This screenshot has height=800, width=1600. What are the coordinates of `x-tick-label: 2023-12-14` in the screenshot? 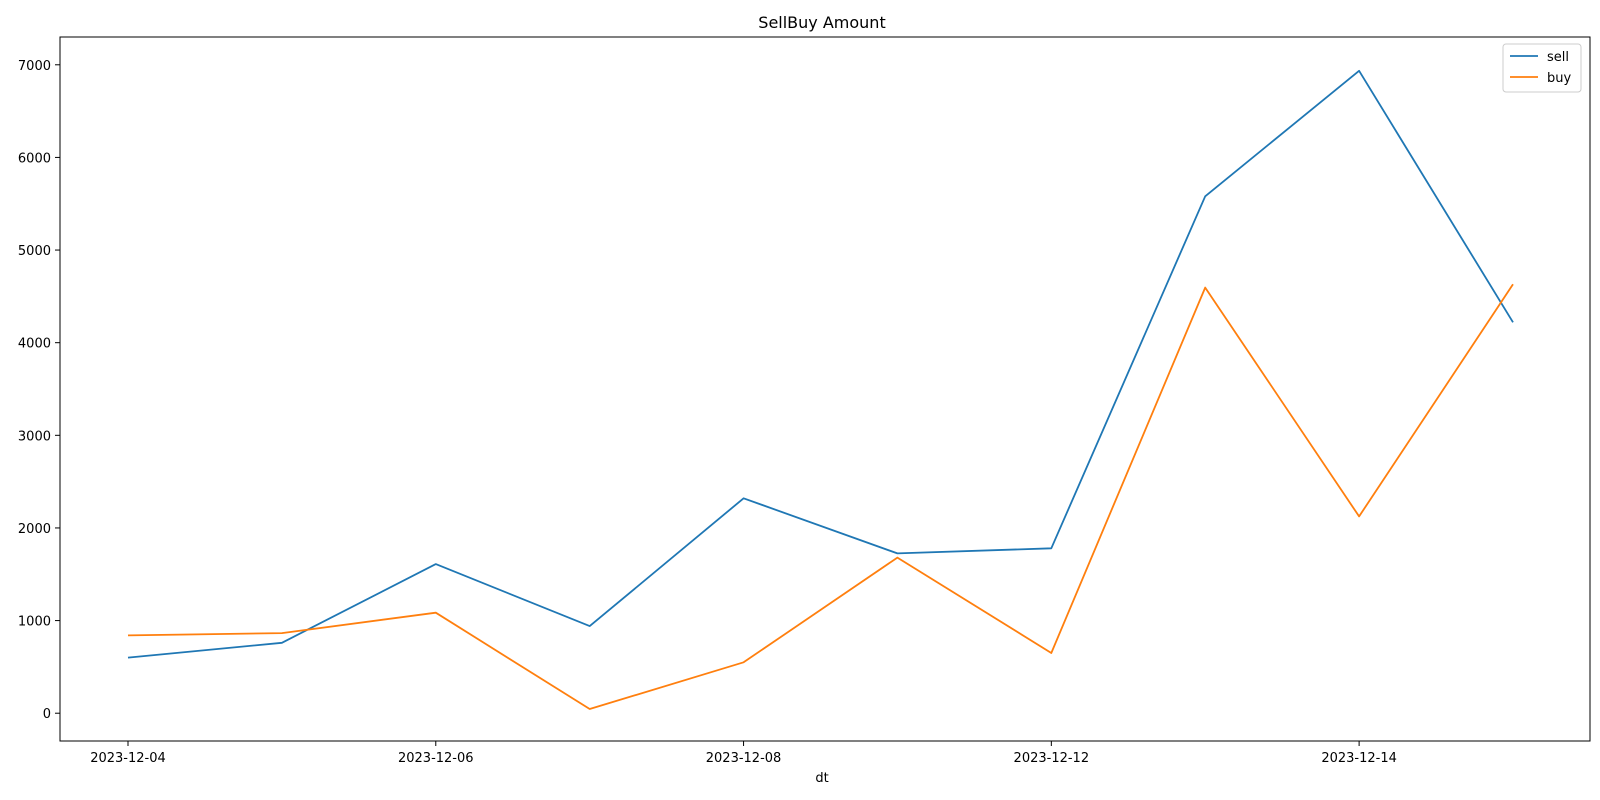 It's located at (1359, 758).